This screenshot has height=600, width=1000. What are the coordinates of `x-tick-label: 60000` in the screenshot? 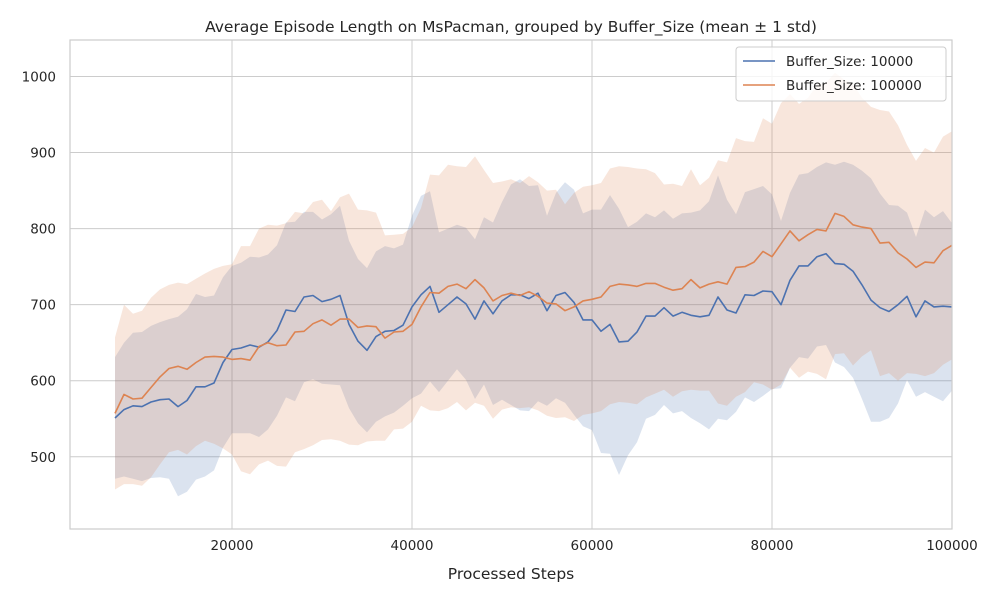 It's located at (592, 546).